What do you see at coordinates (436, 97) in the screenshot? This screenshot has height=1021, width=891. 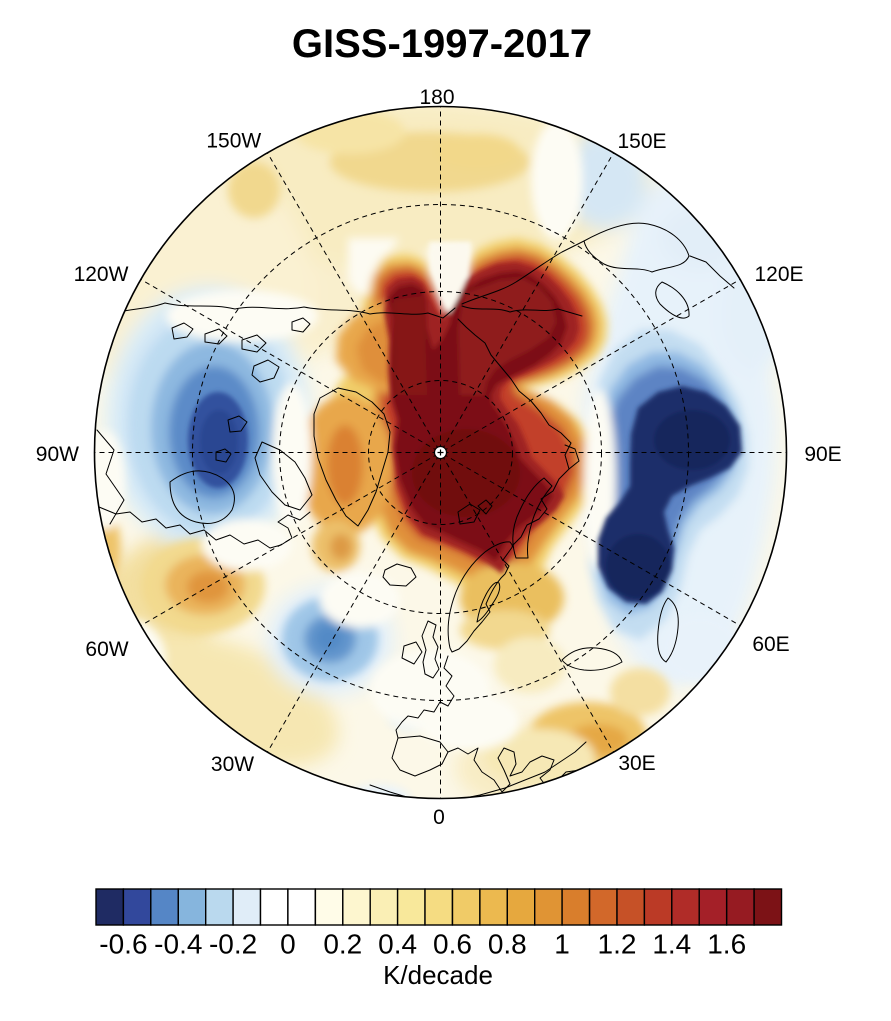 I see `svg-text: 180` at bounding box center [436, 97].